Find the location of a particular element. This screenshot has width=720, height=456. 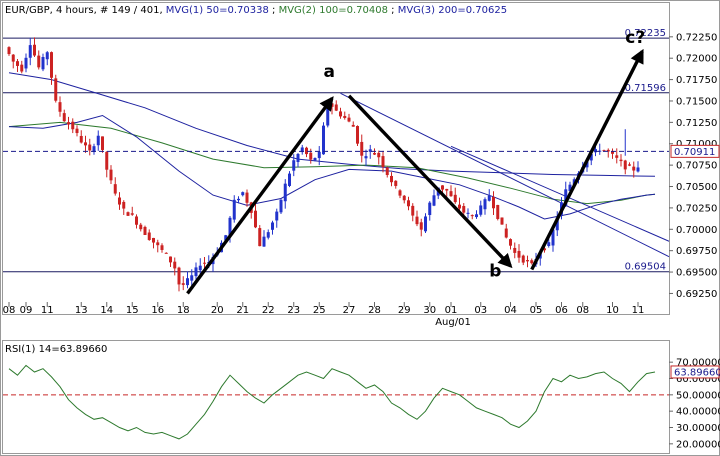

time-tick-label: 05 is located at coordinates (536, 310).